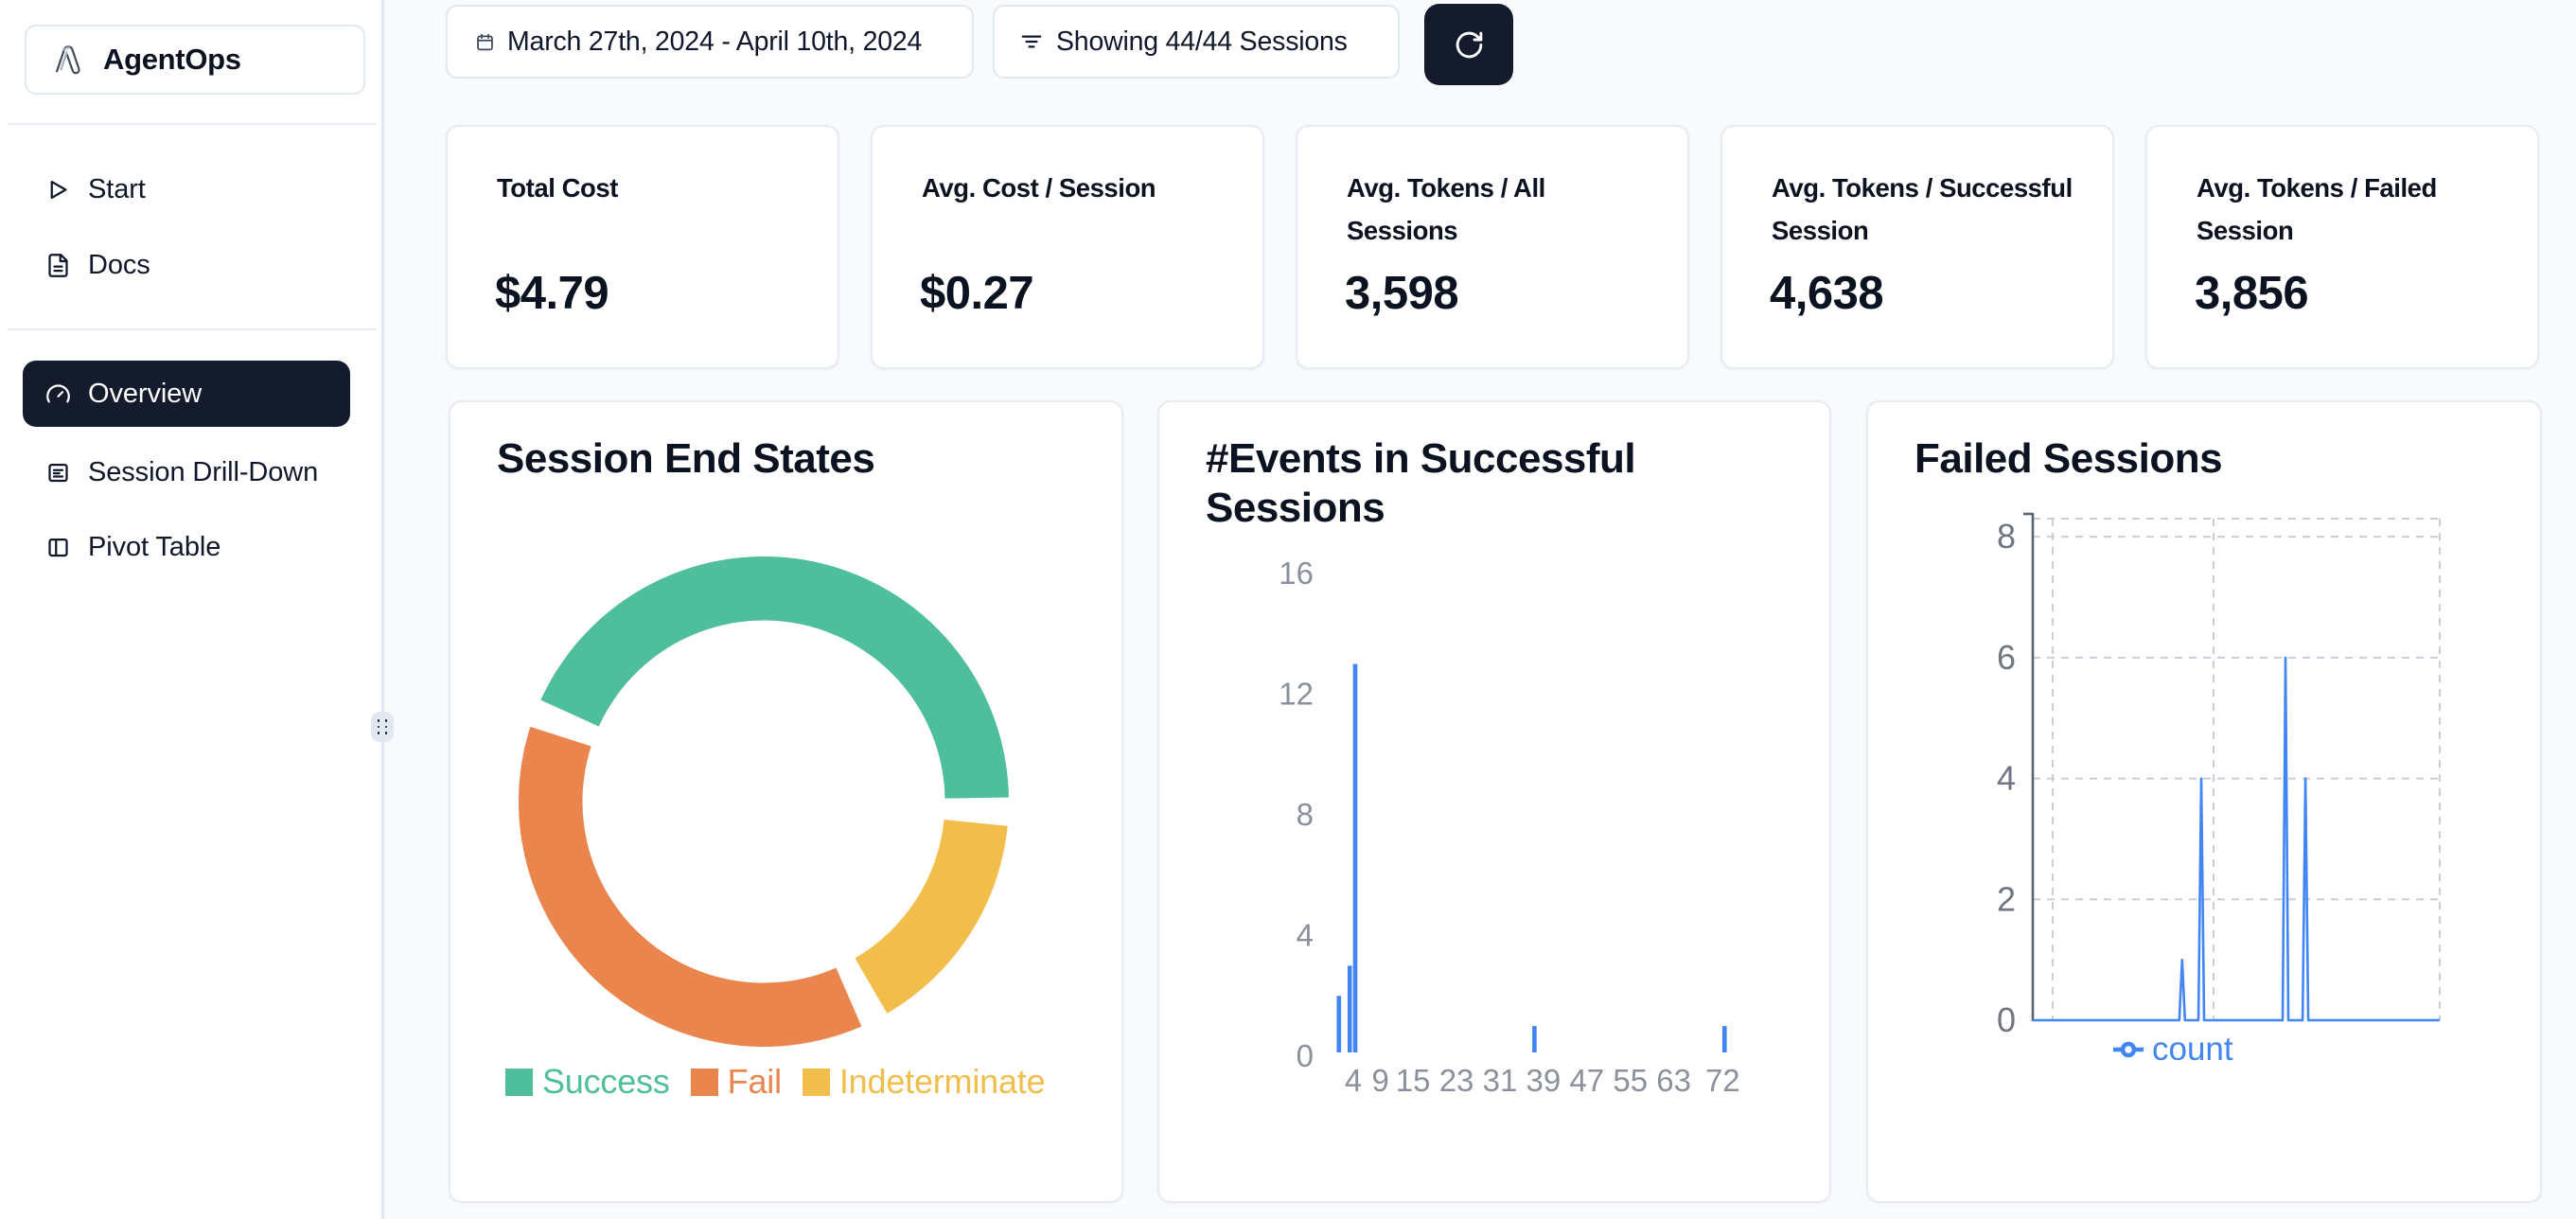 This screenshot has width=2576, height=1219. I want to click on stat-value: 3,598, so click(1402, 293).